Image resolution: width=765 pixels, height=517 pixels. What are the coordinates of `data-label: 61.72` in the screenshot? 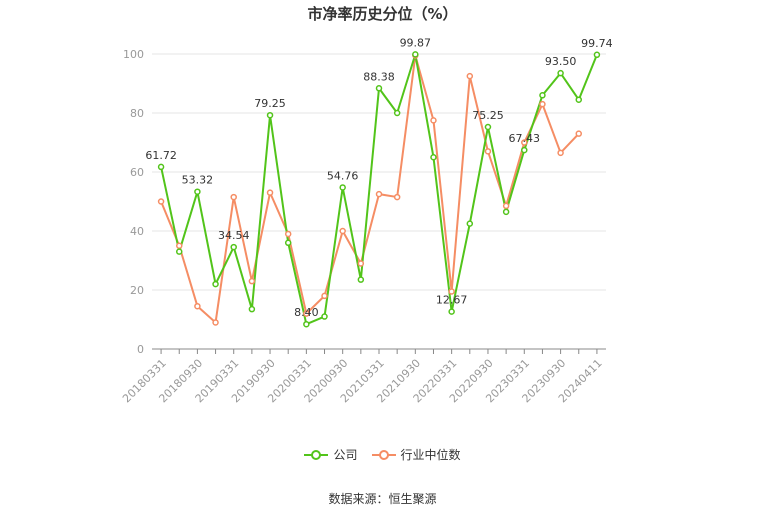 It's located at (161, 155).